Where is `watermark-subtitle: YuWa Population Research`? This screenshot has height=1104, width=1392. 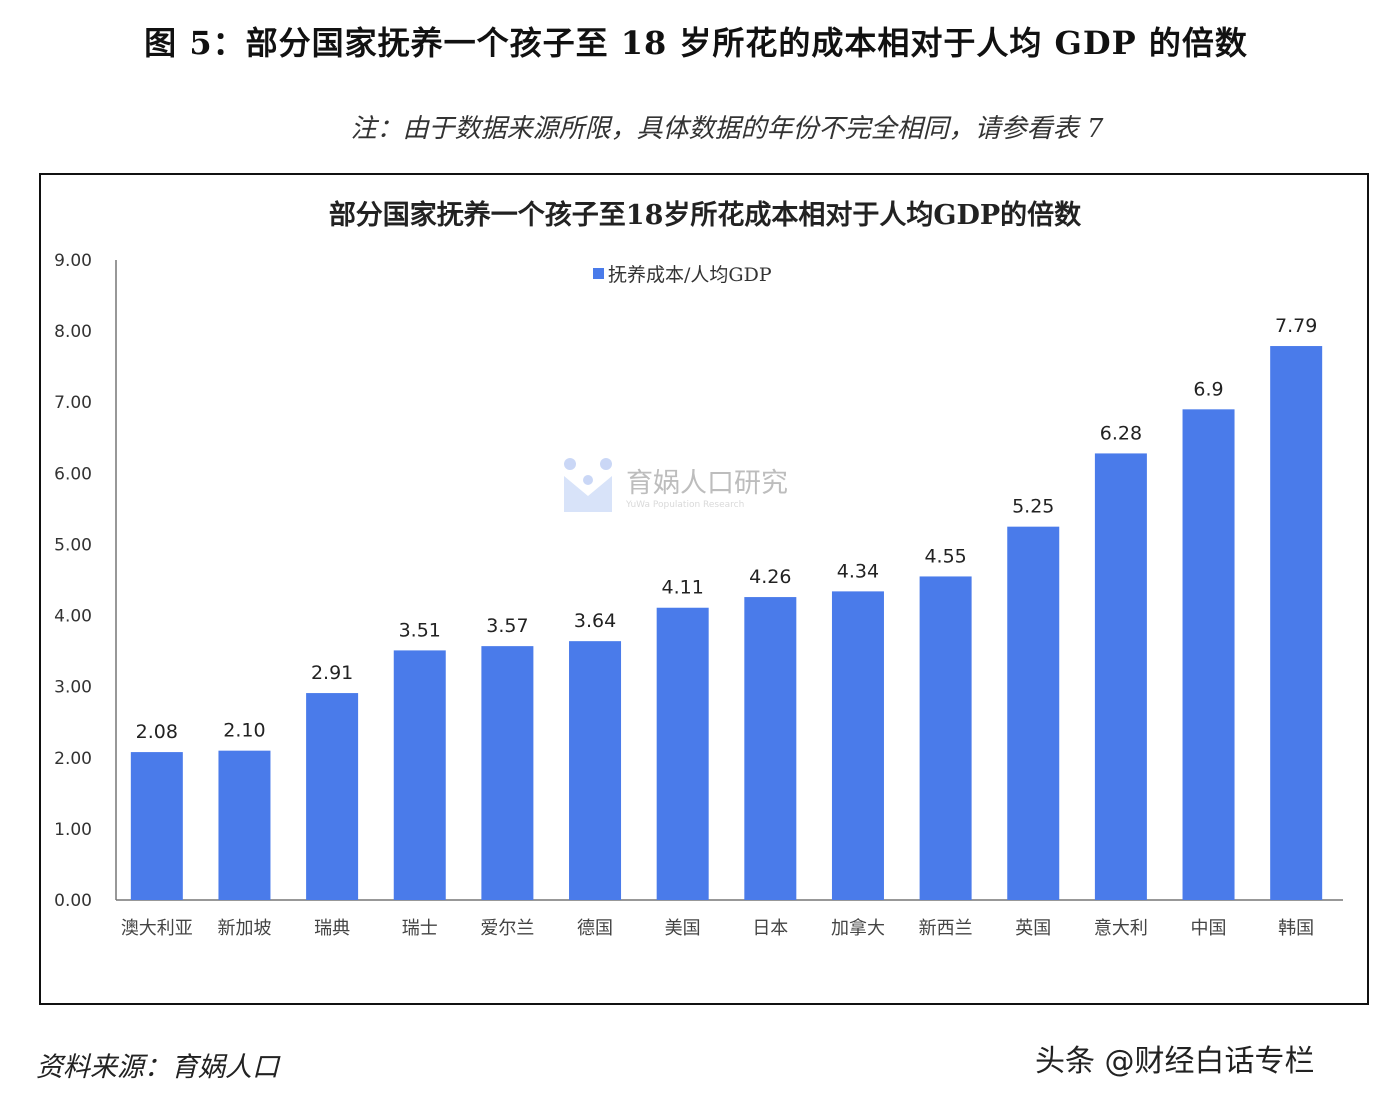
watermark-subtitle: YuWa Population Research is located at coordinates (685, 504).